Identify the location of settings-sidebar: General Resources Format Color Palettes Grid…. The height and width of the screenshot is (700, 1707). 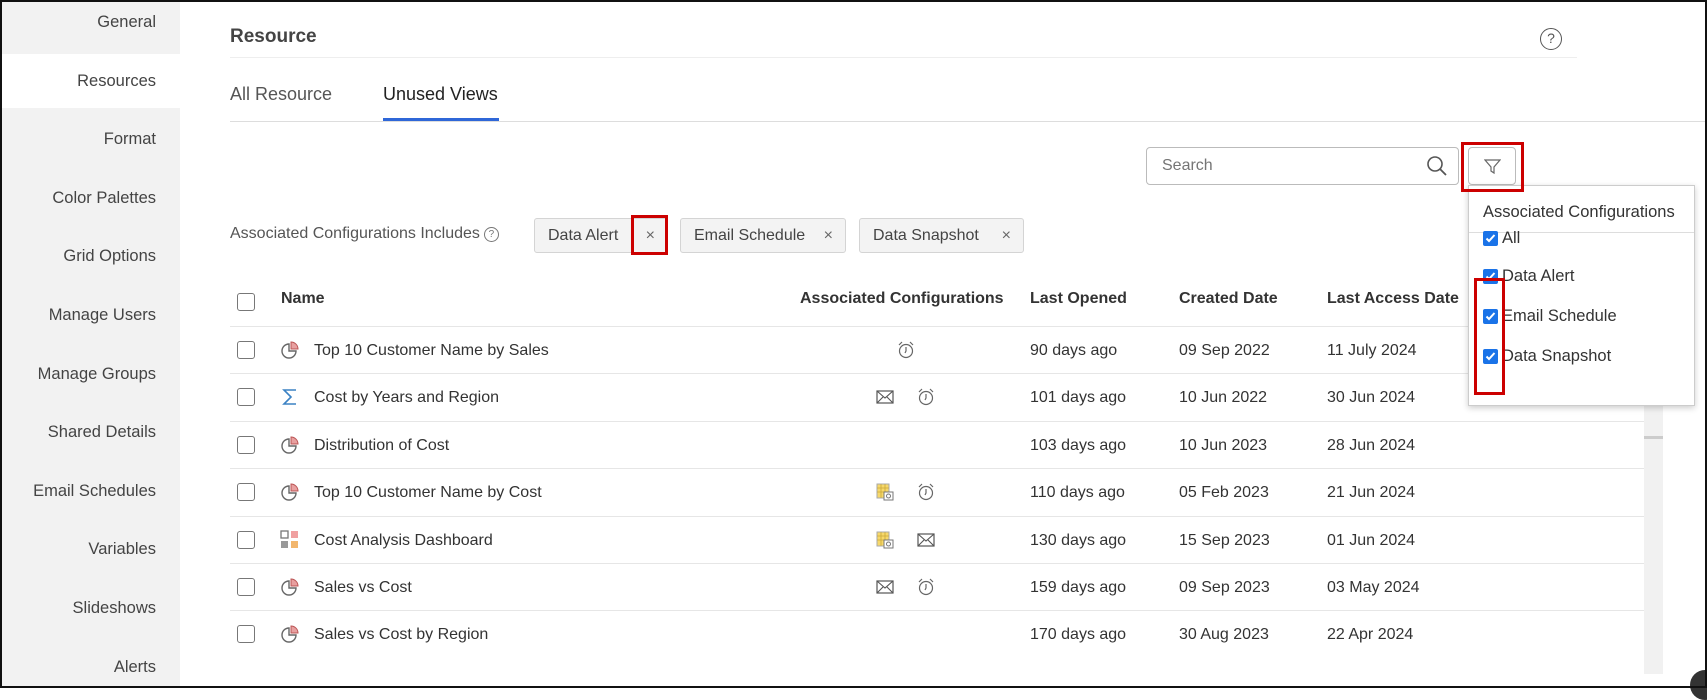
(91, 344).